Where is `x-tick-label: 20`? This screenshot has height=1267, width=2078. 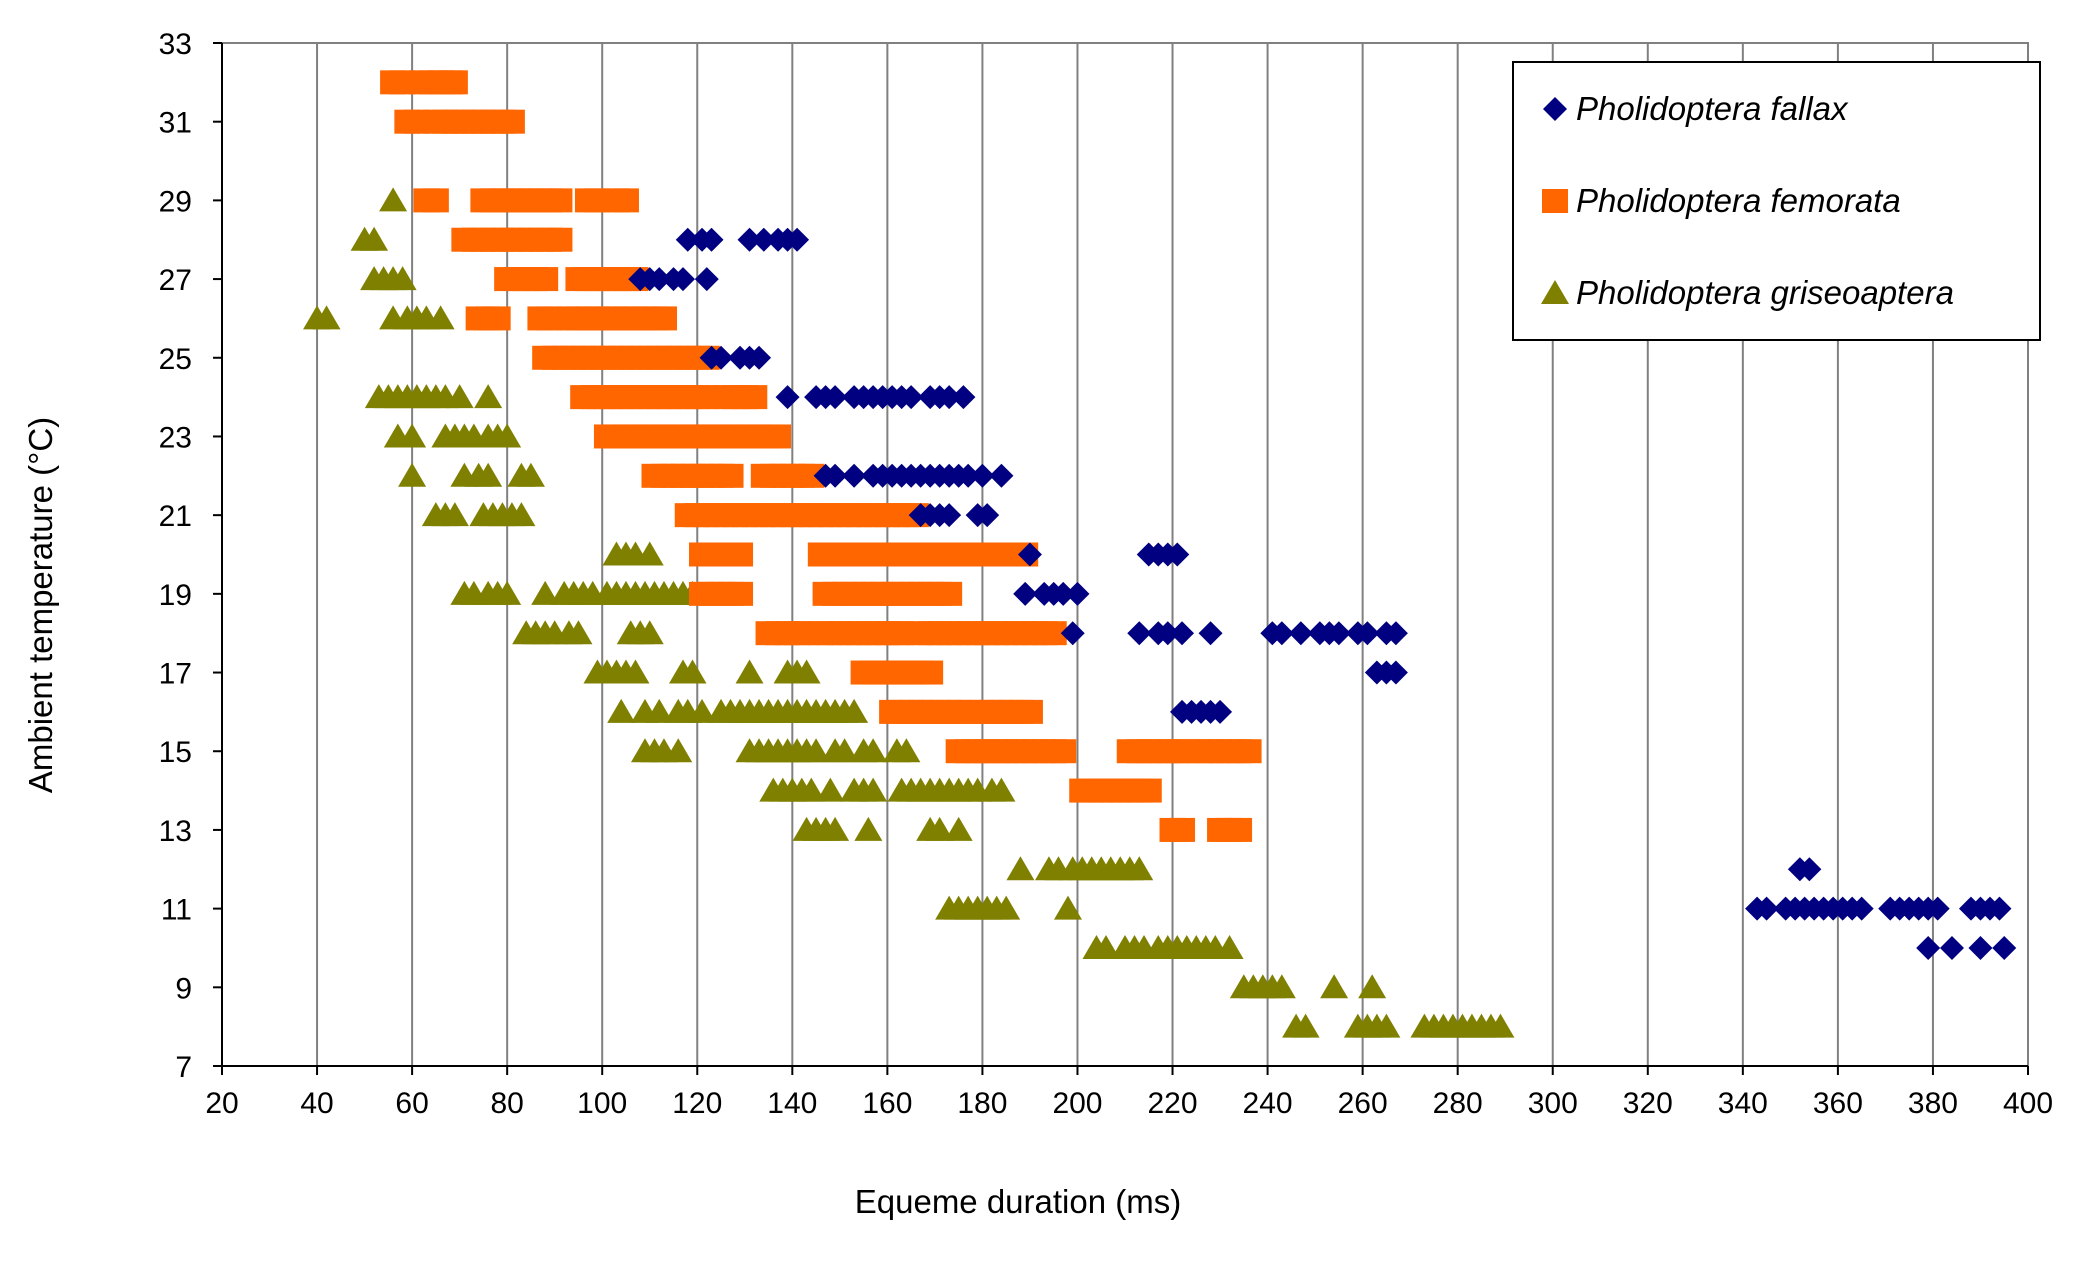
x-tick-label: 20 is located at coordinates (221, 1103).